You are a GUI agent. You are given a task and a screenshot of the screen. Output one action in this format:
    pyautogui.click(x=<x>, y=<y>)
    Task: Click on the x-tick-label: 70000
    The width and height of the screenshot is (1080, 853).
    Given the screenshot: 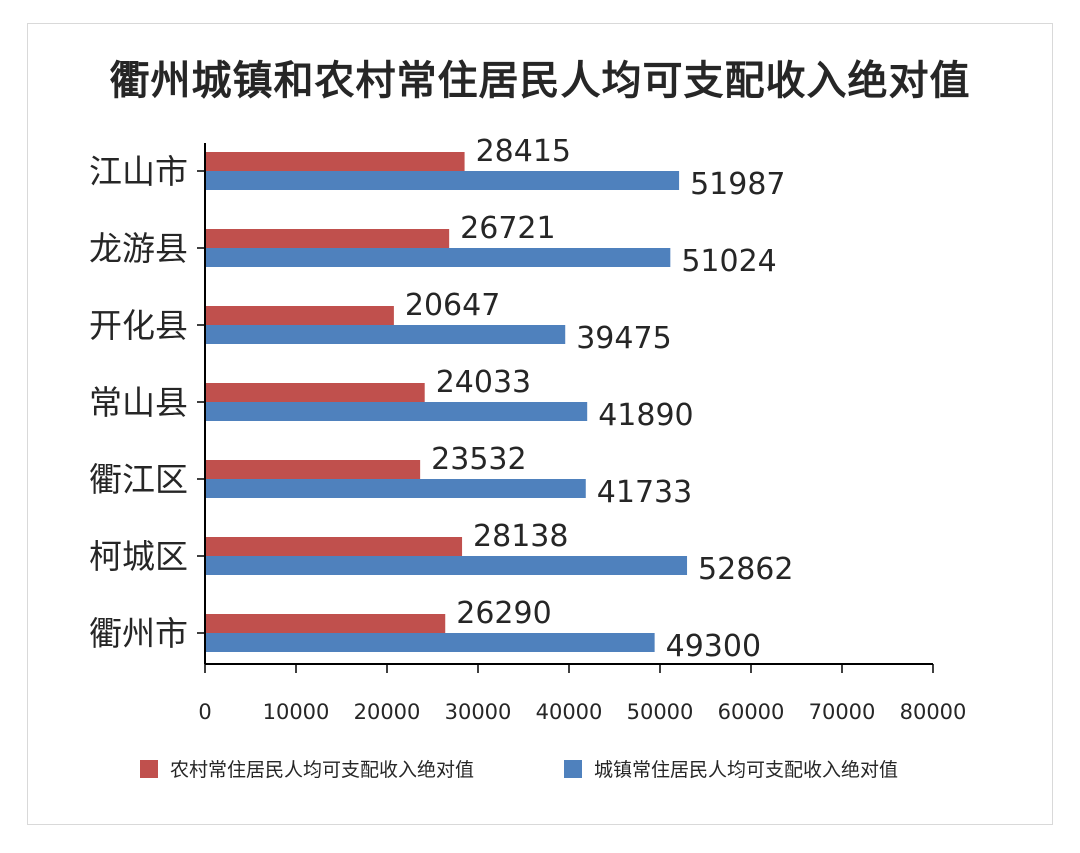 What is the action you would take?
    pyautogui.click(x=842, y=712)
    